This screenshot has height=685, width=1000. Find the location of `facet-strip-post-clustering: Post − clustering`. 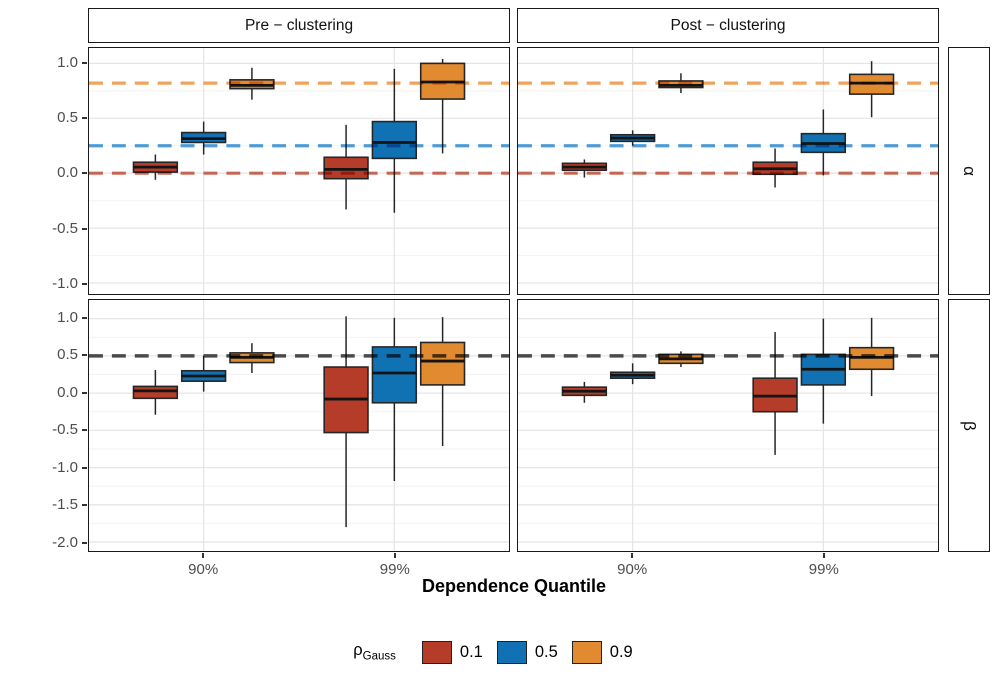

facet-strip-post-clustering: Post − clustering is located at coordinates (728, 25).